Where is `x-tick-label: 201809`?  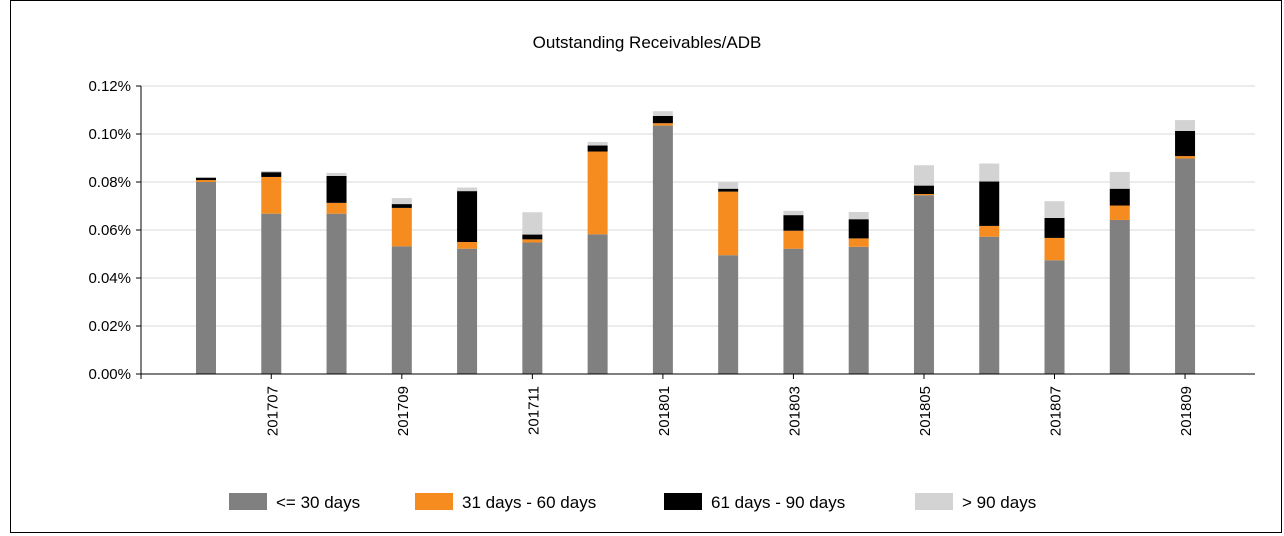 x-tick-label: 201809 is located at coordinates (1186, 411).